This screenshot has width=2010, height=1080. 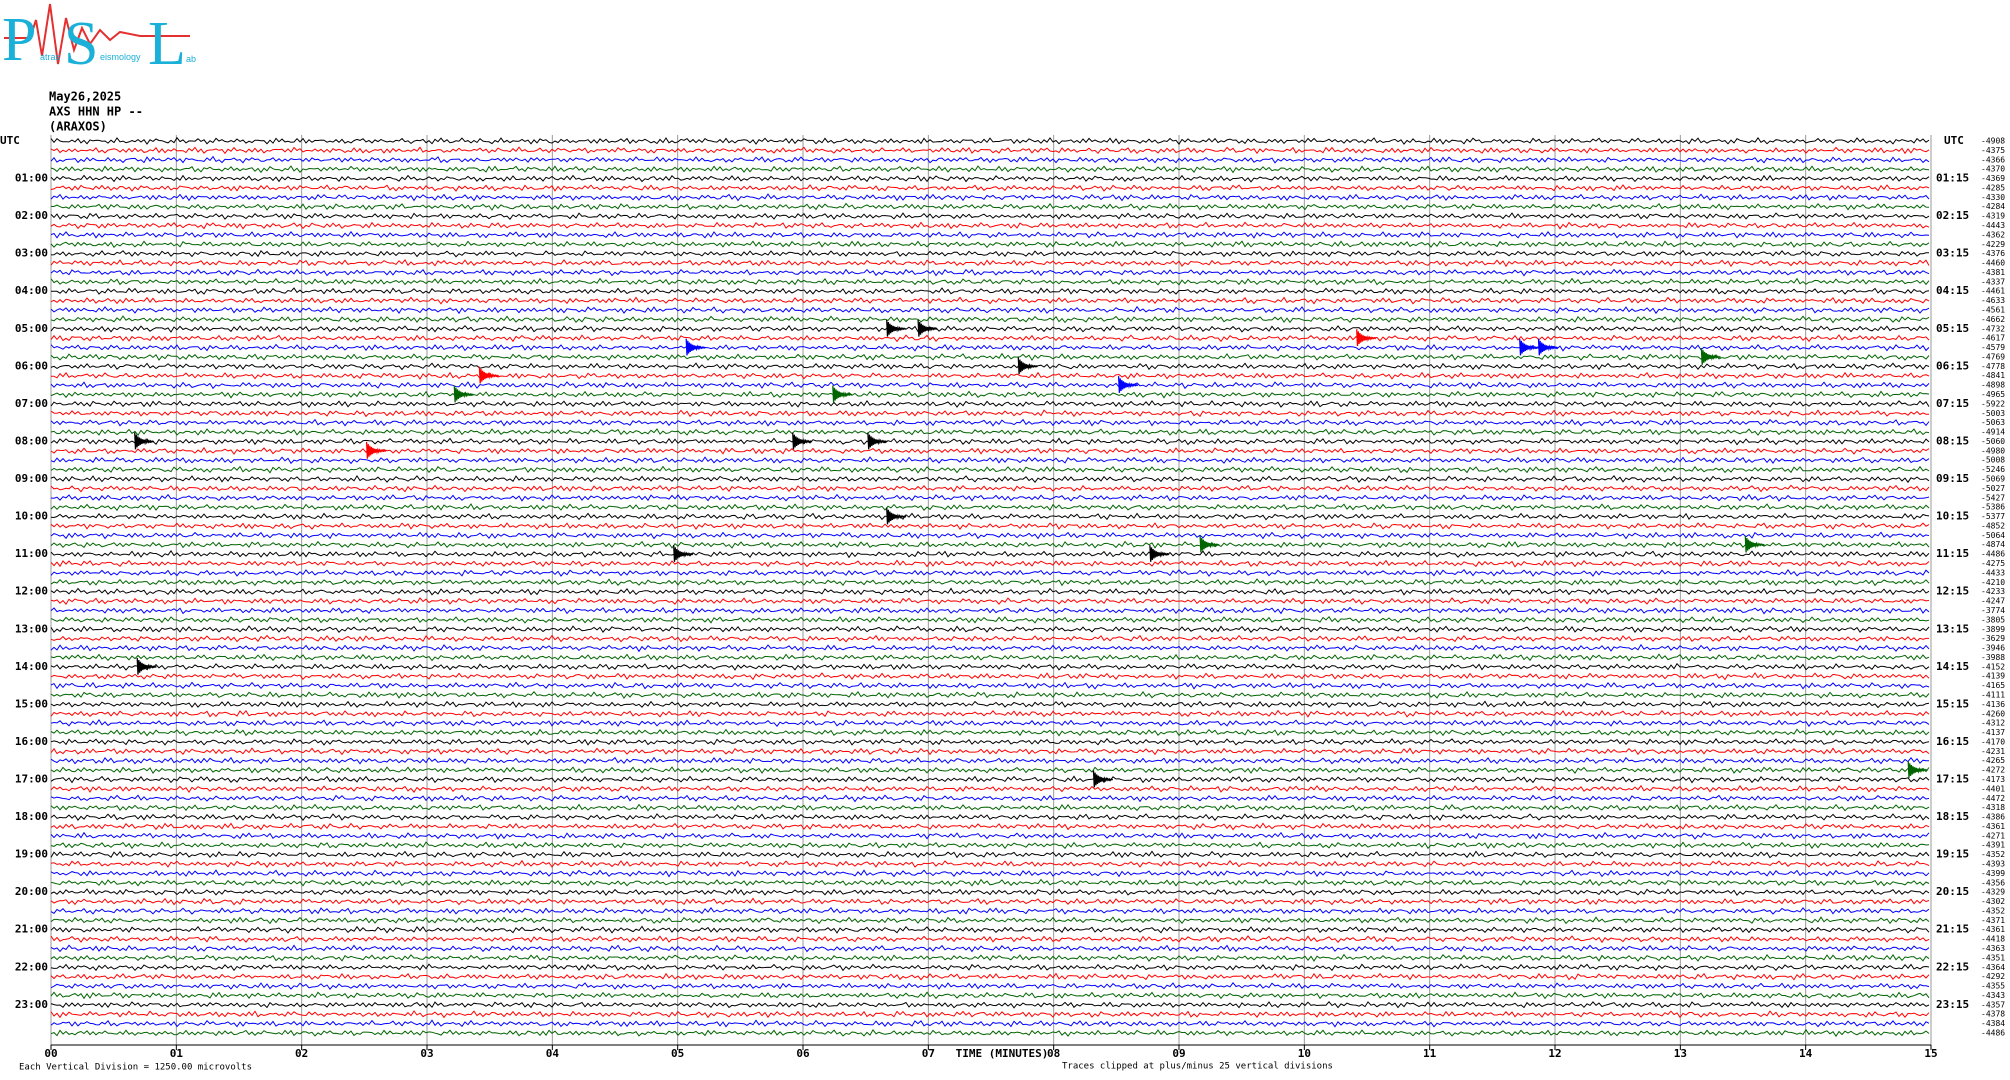 I want to click on x-tick-label: 06, so click(x=803, y=1053).